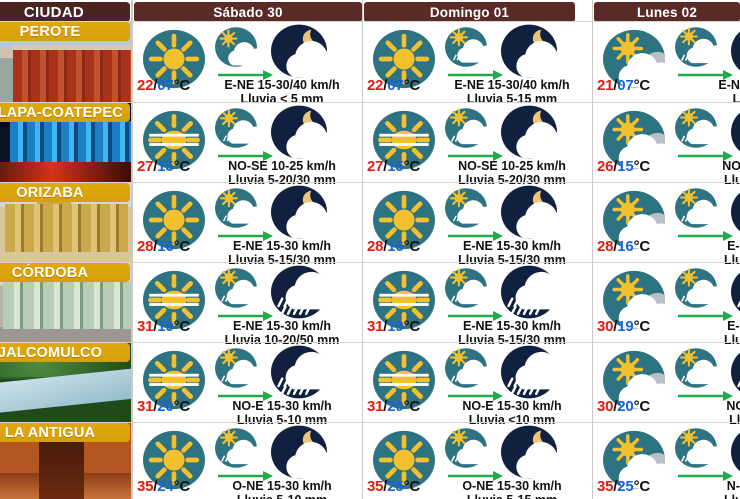  I want to click on temp-max: 35, so click(605, 486).